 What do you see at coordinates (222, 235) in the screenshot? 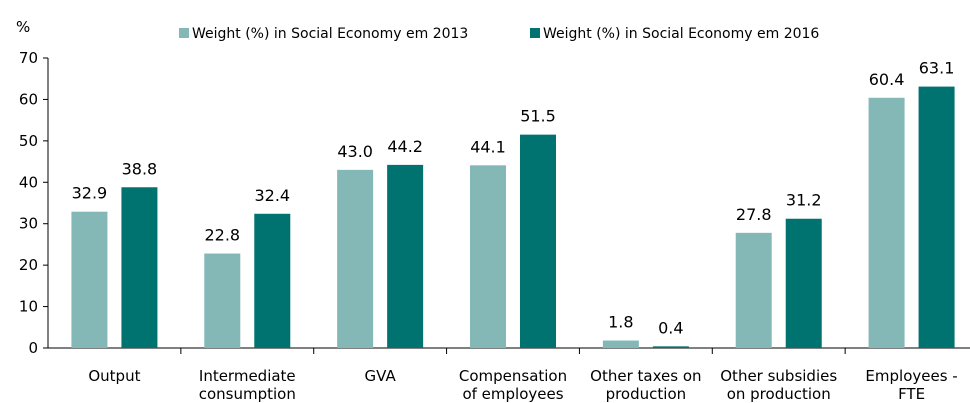
I see `data-label: 22.8` at bounding box center [222, 235].